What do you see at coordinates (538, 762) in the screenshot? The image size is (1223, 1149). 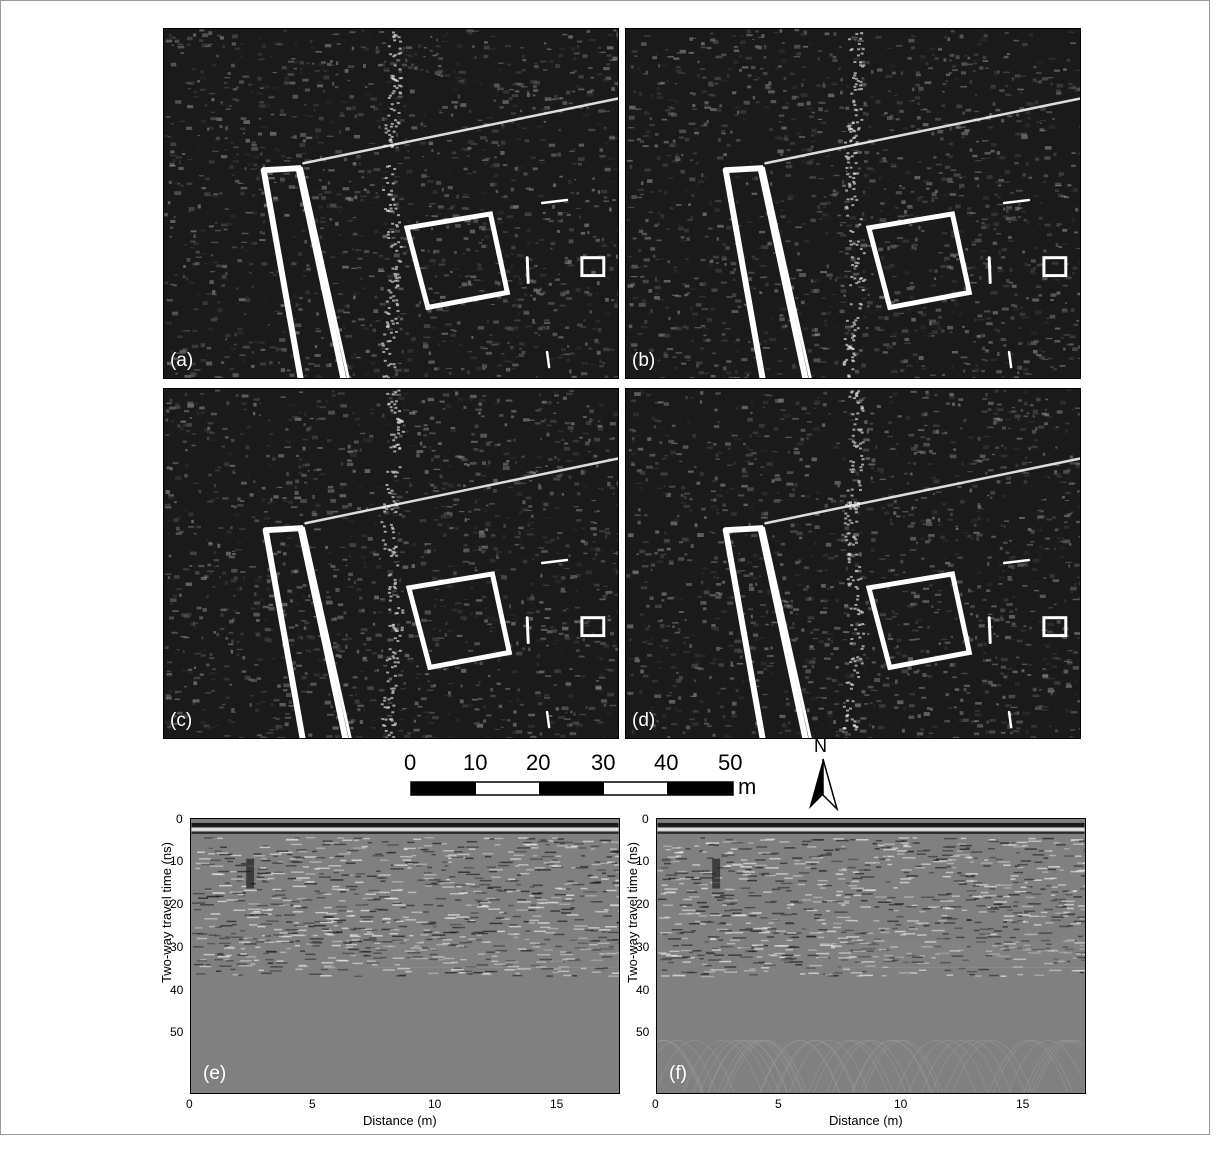 I see `scale-tick-20: 20` at bounding box center [538, 762].